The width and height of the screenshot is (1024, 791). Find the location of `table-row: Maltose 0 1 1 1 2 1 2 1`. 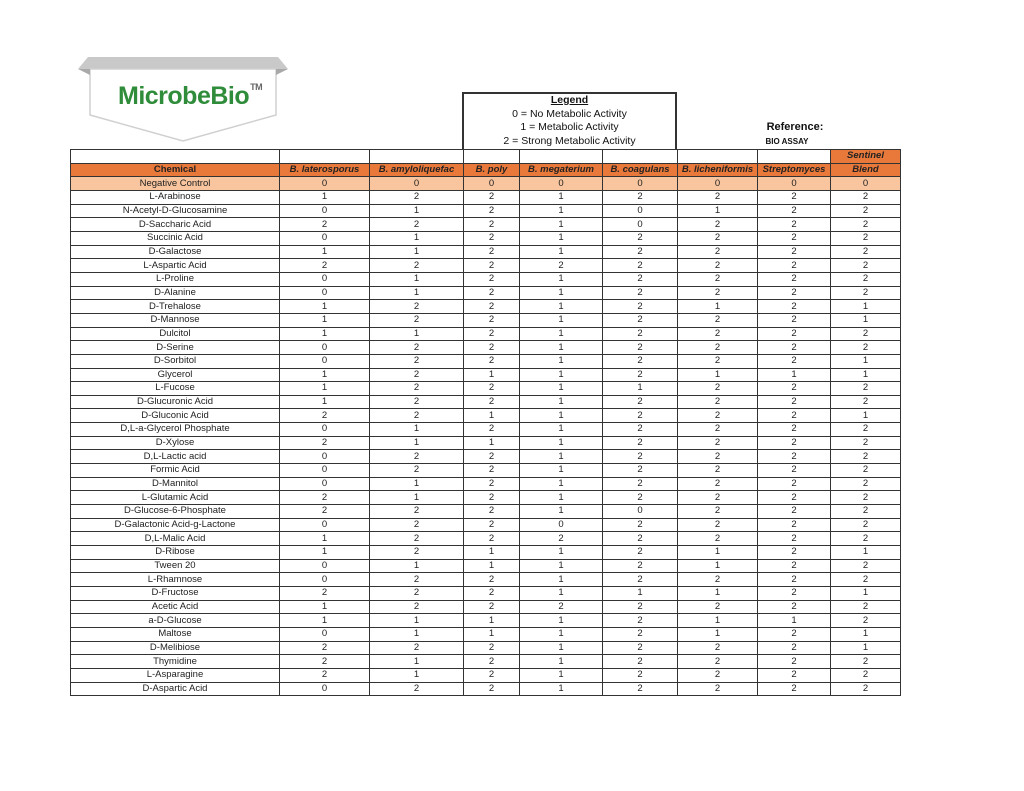

table-row: Maltose 0 1 1 1 2 1 2 1 is located at coordinates (485, 634).